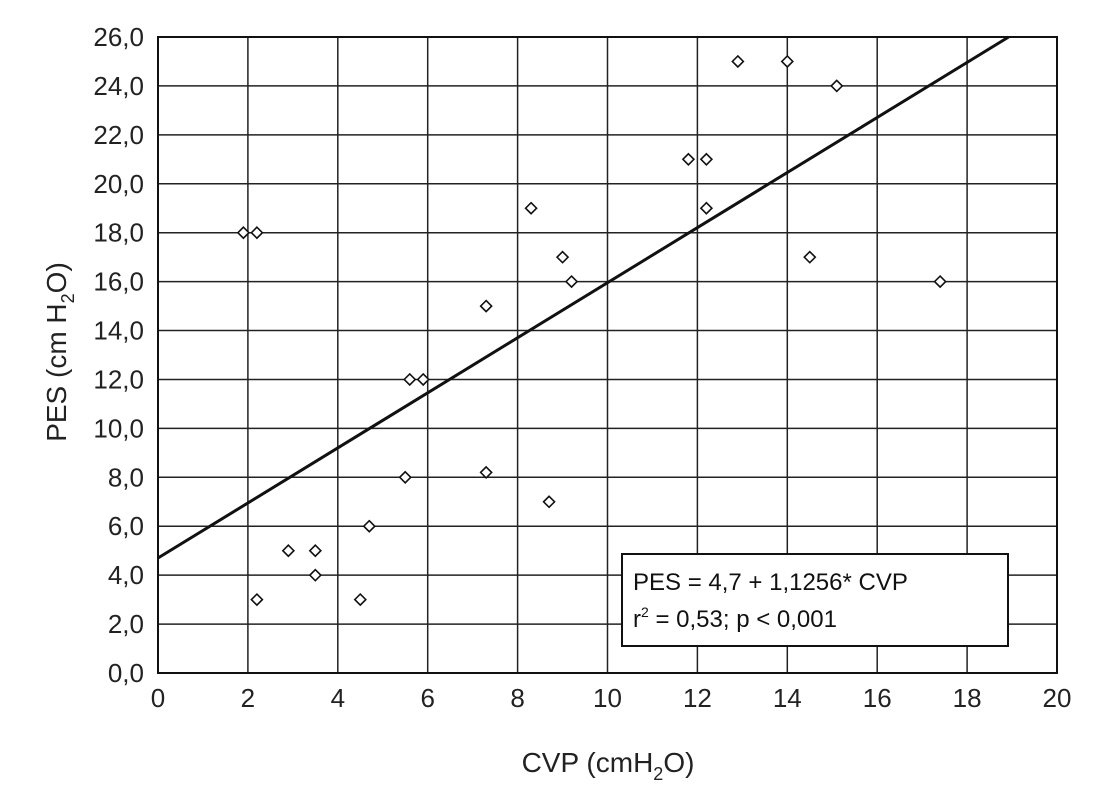  What do you see at coordinates (126, 526) in the screenshot?
I see `y-tick-label: 6,0` at bounding box center [126, 526].